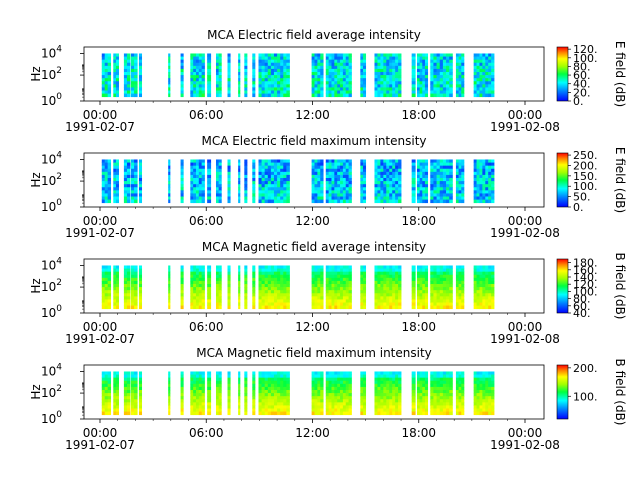 The height and width of the screenshot is (484, 640). I want to click on x-tick-label: 00:00, so click(525, 221).